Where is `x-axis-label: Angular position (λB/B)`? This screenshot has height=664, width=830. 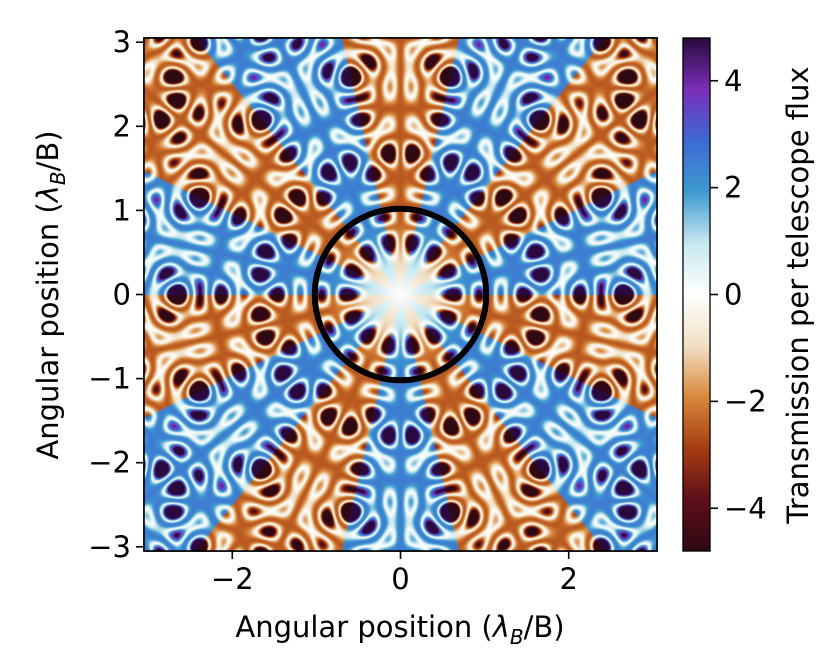 x-axis-label: Angular position (λB/B) is located at coordinates (399, 629).